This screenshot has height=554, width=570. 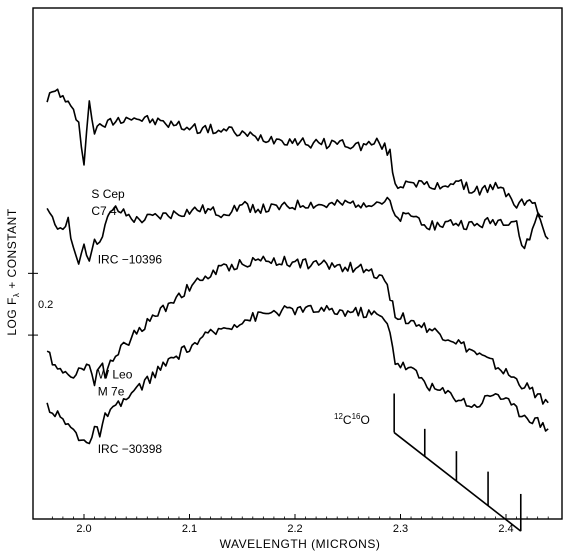 What do you see at coordinates (189, 529) in the screenshot?
I see `x-tick-label: 2.1` at bounding box center [189, 529].